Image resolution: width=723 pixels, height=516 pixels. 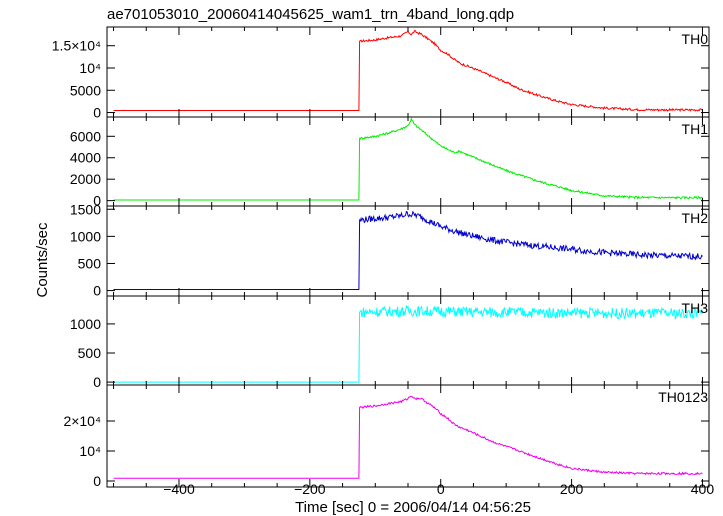 I want to click on panel-label-th0123: TH0123, so click(x=683, y=397).